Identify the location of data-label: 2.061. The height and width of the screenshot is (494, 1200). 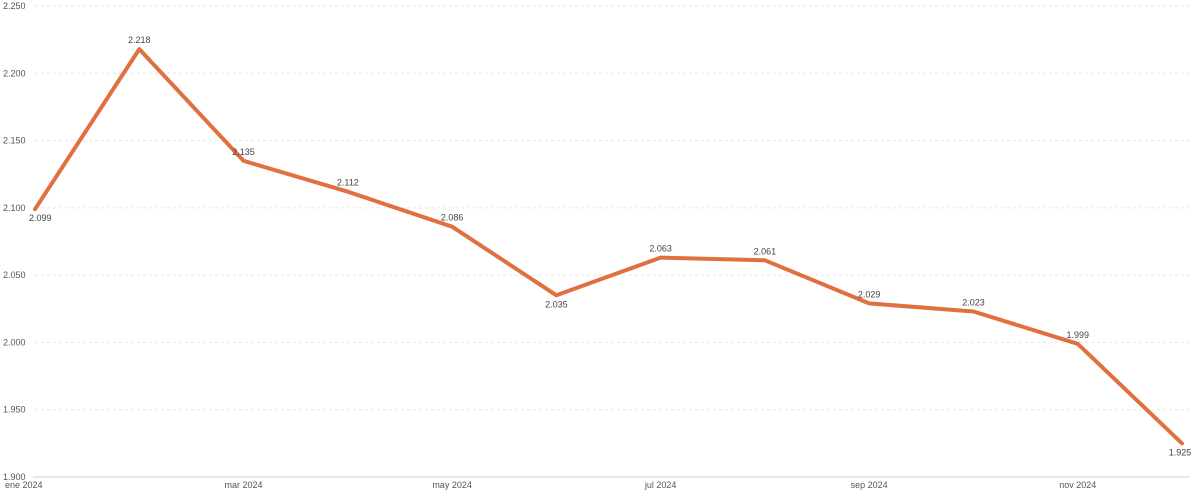
(765, 251).